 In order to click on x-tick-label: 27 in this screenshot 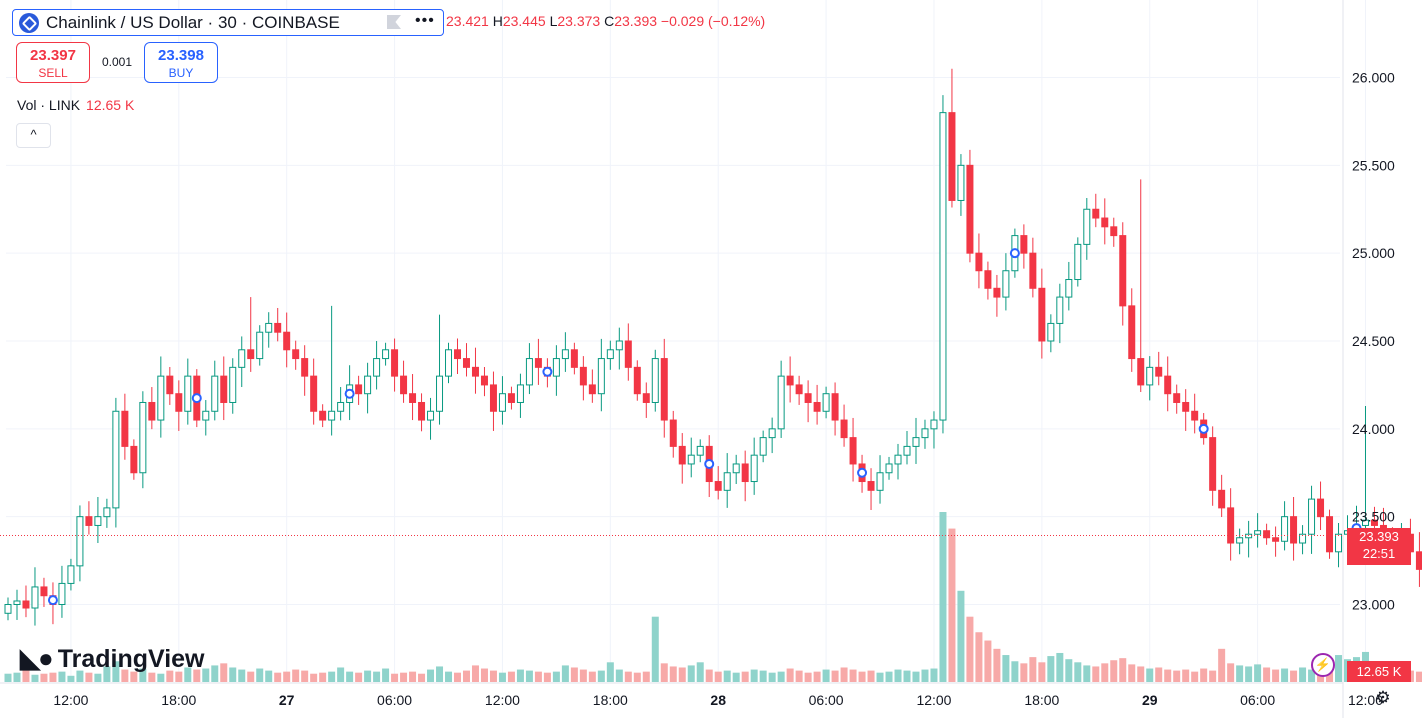, I will do `click(287, 700)`.